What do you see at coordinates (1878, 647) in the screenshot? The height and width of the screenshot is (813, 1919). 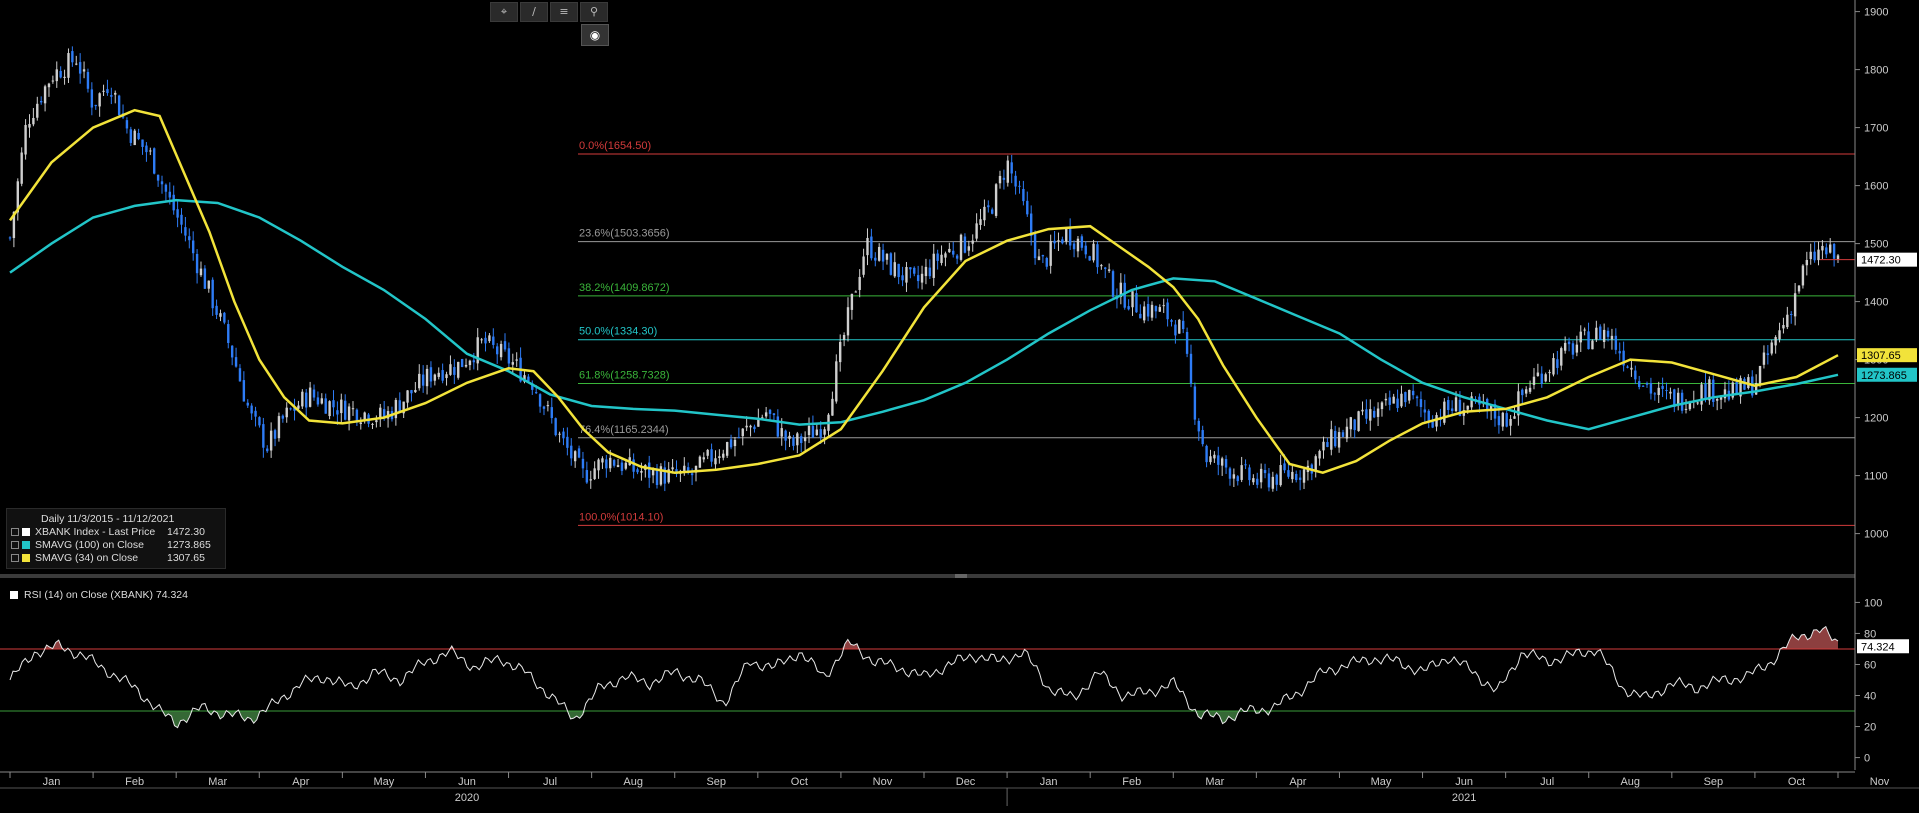 I see `rsi-value-tag-label: 74.324` at bounding box center [1878, 647].